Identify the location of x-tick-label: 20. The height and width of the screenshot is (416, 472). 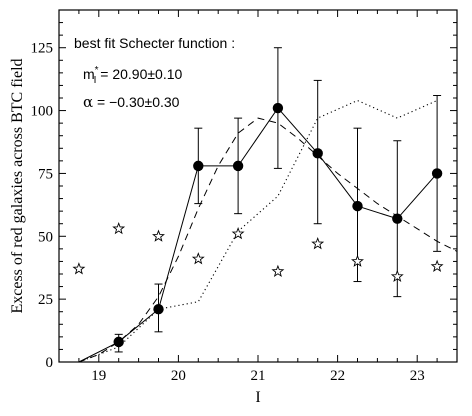
(178, 376).